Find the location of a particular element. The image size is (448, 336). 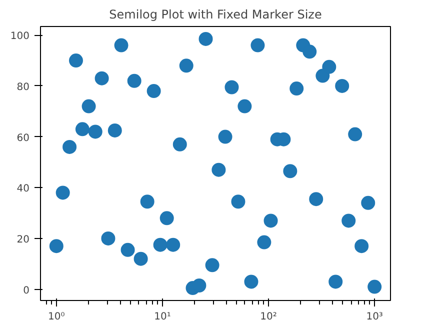

y-tick-label: 40 is located at coordinates (23, 189).